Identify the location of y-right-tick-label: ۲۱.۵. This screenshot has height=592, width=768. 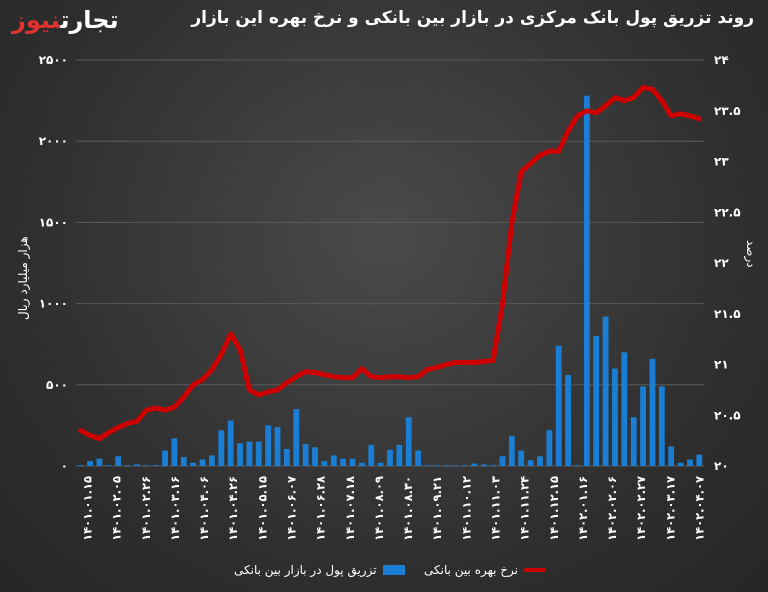
(727, 314).